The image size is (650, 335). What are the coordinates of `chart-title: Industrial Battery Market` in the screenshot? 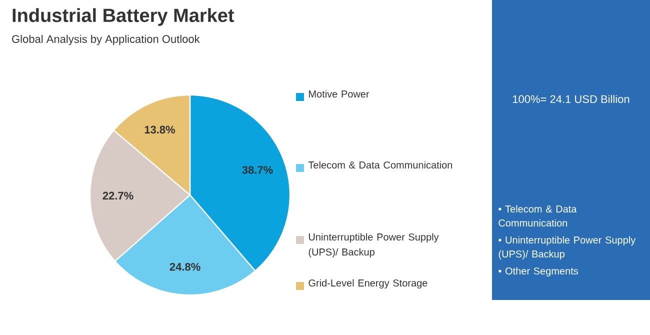 It's located at (123, 17).